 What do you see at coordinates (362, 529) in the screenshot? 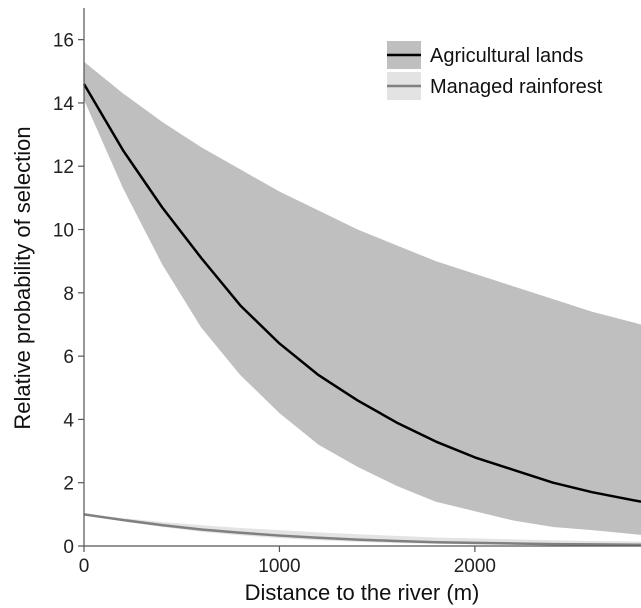
I see `series-line-managed-rainforest` at bounding box center [362, 529].